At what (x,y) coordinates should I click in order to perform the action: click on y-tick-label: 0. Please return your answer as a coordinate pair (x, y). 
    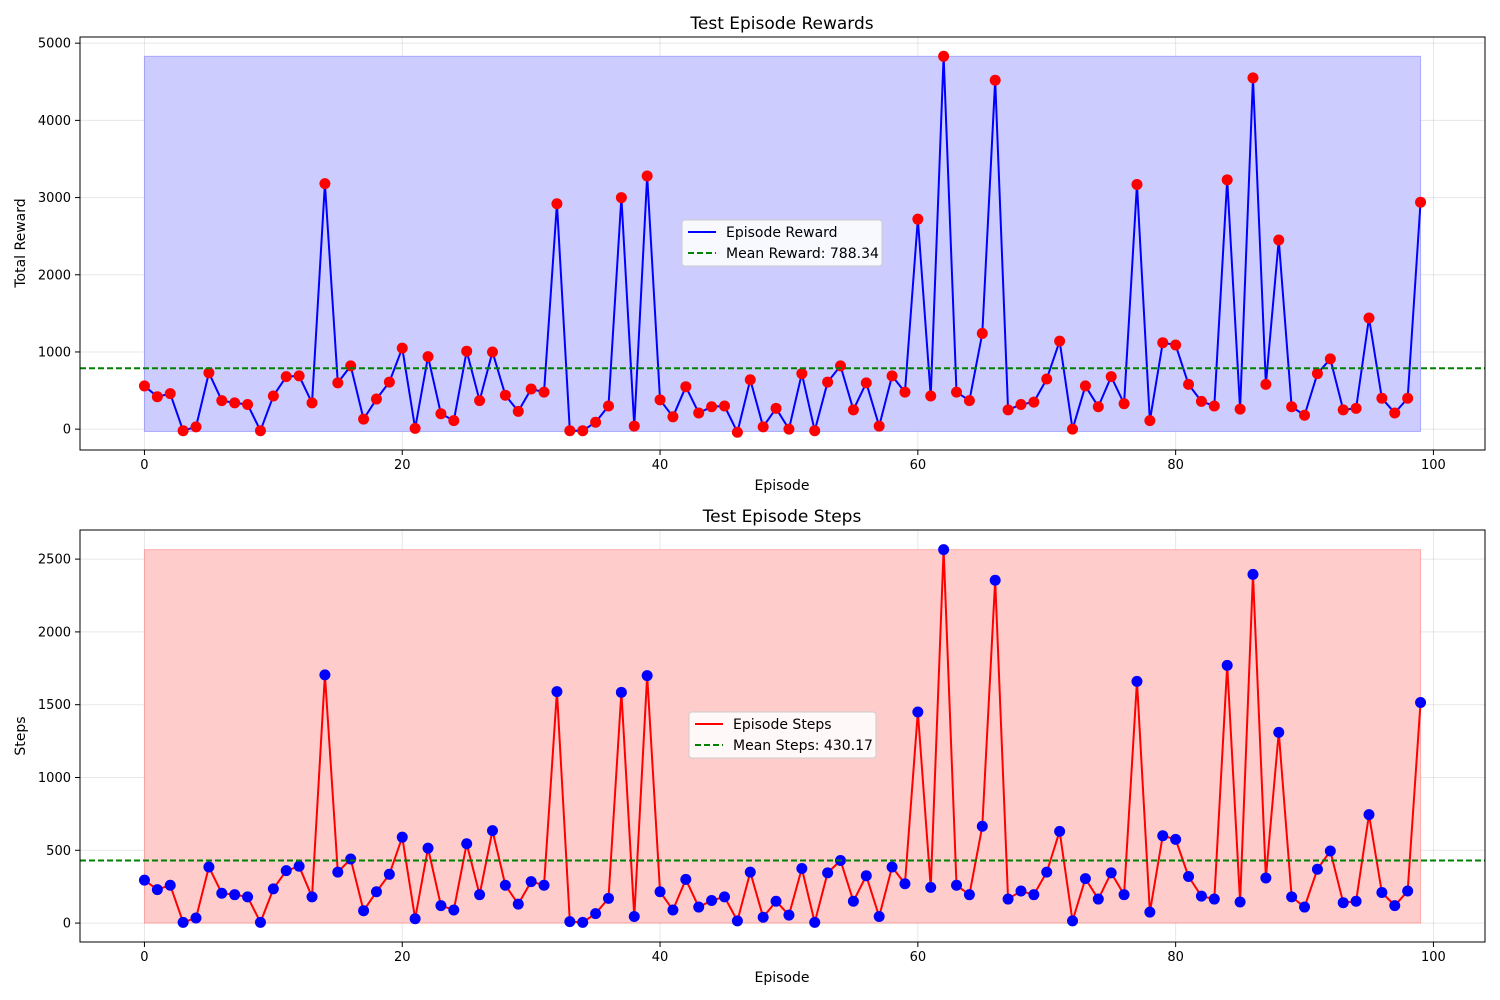
    Looking at the image, I should click on (67, 924).